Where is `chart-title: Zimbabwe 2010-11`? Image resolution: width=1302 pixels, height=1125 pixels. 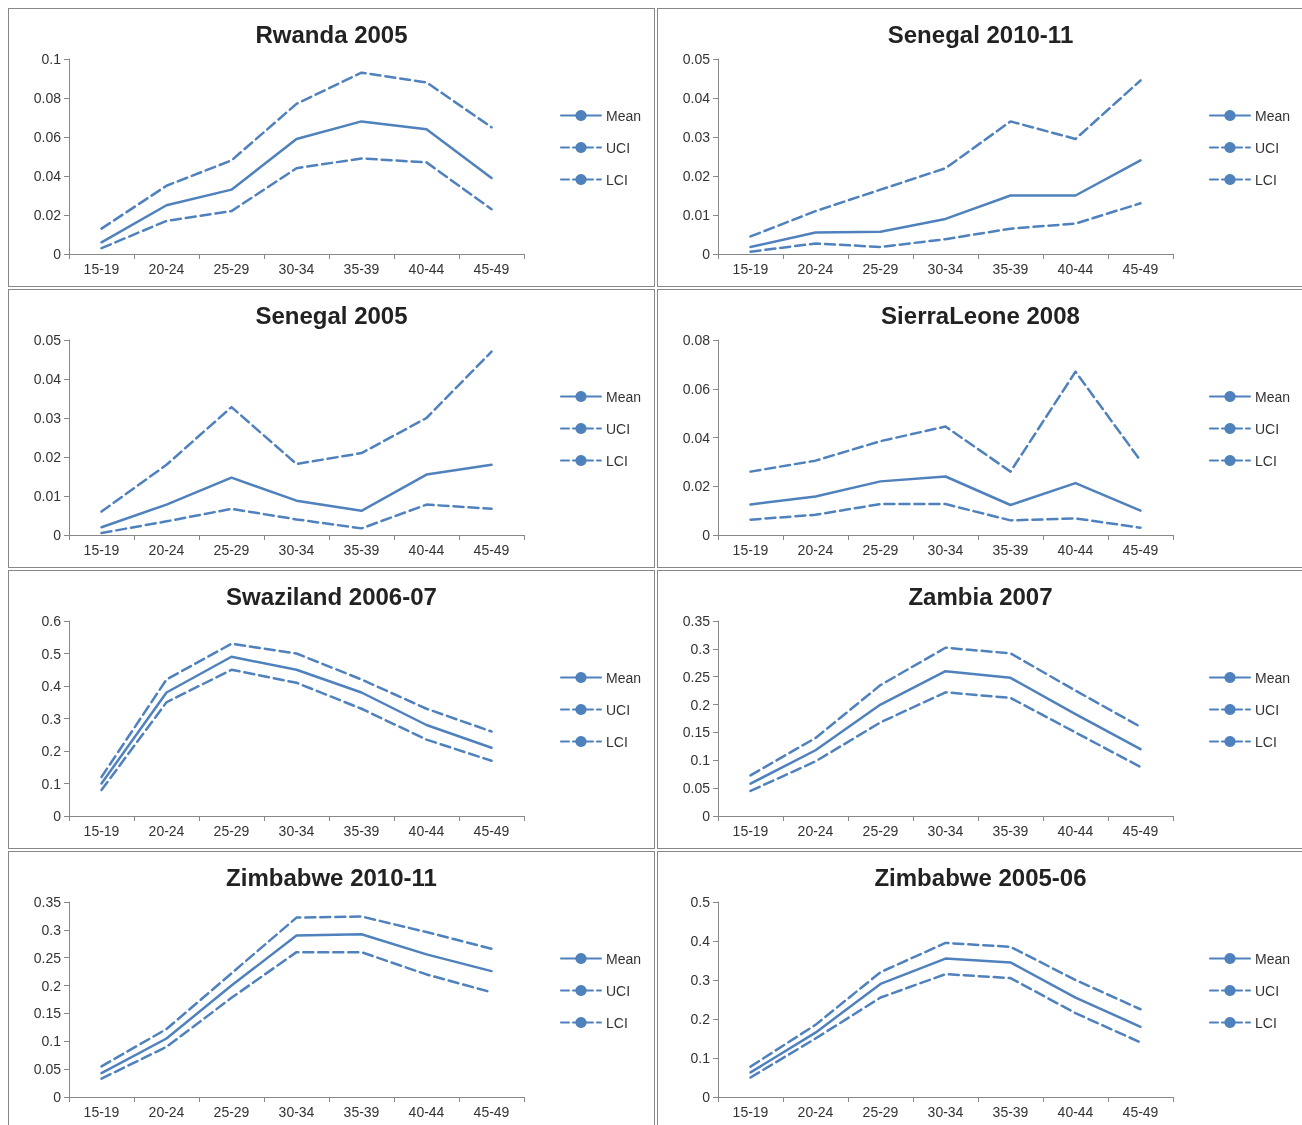 chart-title: Zimbabwe 2010-11 is located at coordinates (331, 877).